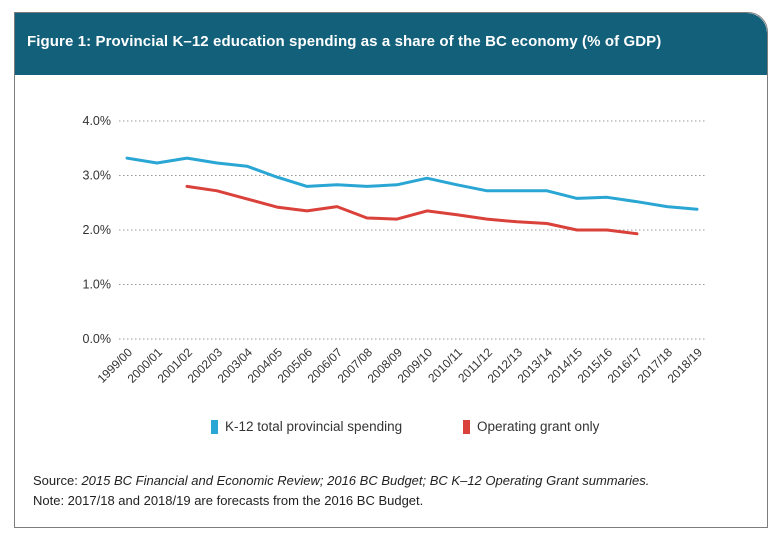 The width and height of the screenshot is (780, 551). Describe the element at coordinates (538, 426) in the screenshot. I see `legend-label-operating-grant: Operating grant only` at that location.